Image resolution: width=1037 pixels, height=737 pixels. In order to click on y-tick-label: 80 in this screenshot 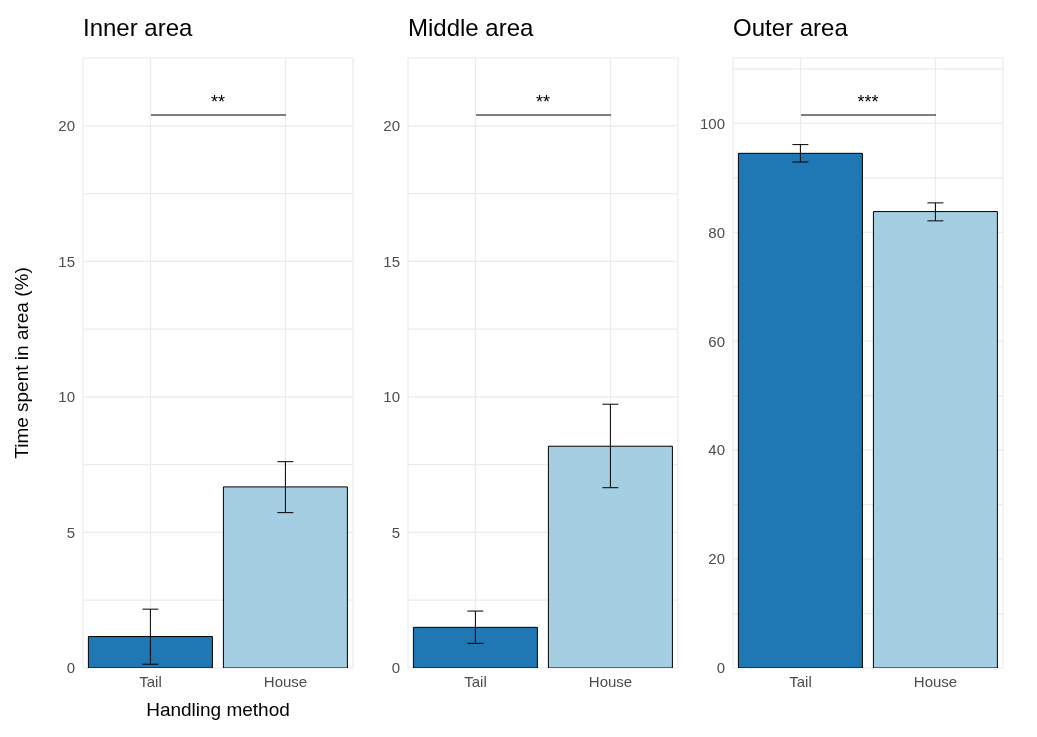, I will do `click(716, 232)`.